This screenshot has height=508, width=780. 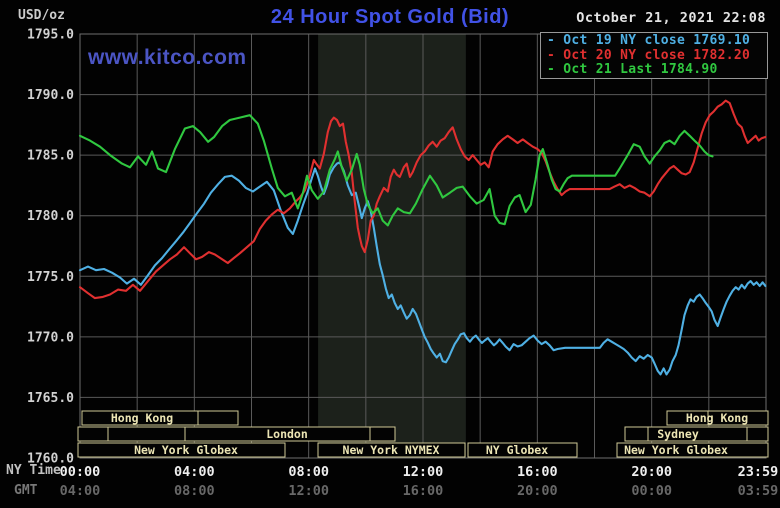 What do you see at coordinates (26, 490) in the screenshot?
I see `gmt-axis-label: GMT` at bounding box center [26, 490].